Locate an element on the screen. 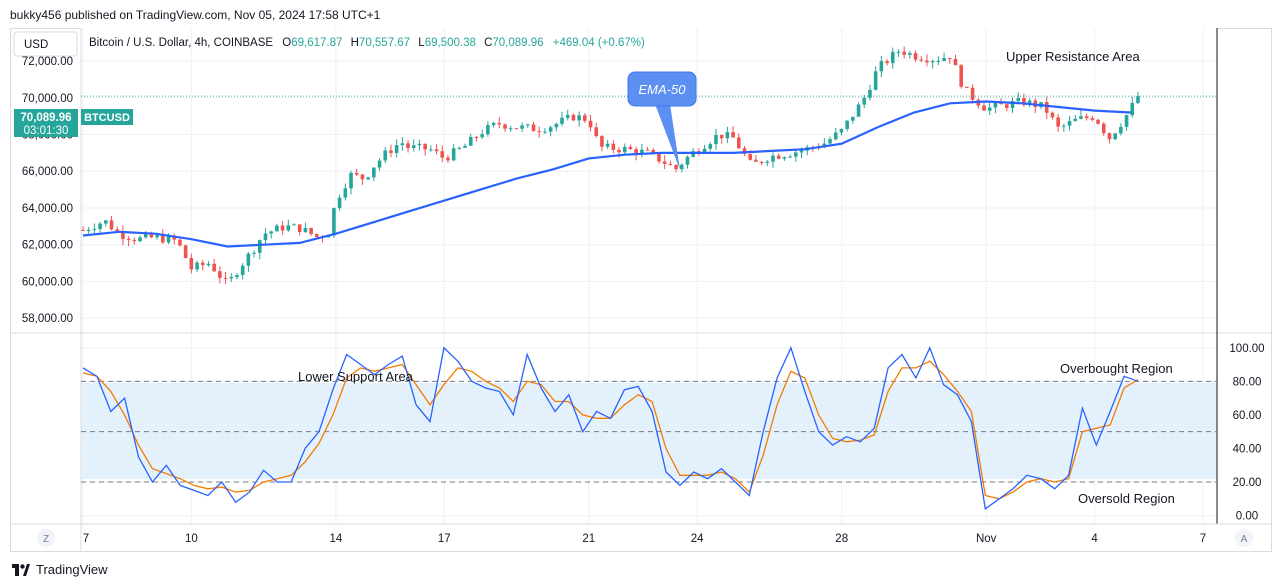 This screenshot has width=1281, height=587. auto-scale-button: A is located at coordinates (1244, 538).